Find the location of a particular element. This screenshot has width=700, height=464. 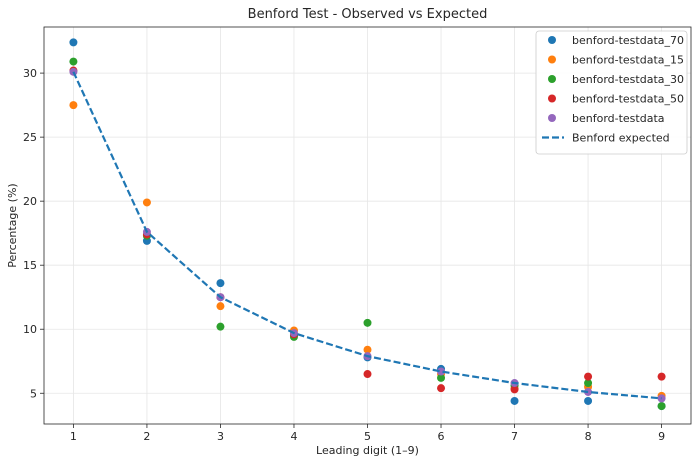

y-tick-label: 20 is located at coordinates (30, 201).